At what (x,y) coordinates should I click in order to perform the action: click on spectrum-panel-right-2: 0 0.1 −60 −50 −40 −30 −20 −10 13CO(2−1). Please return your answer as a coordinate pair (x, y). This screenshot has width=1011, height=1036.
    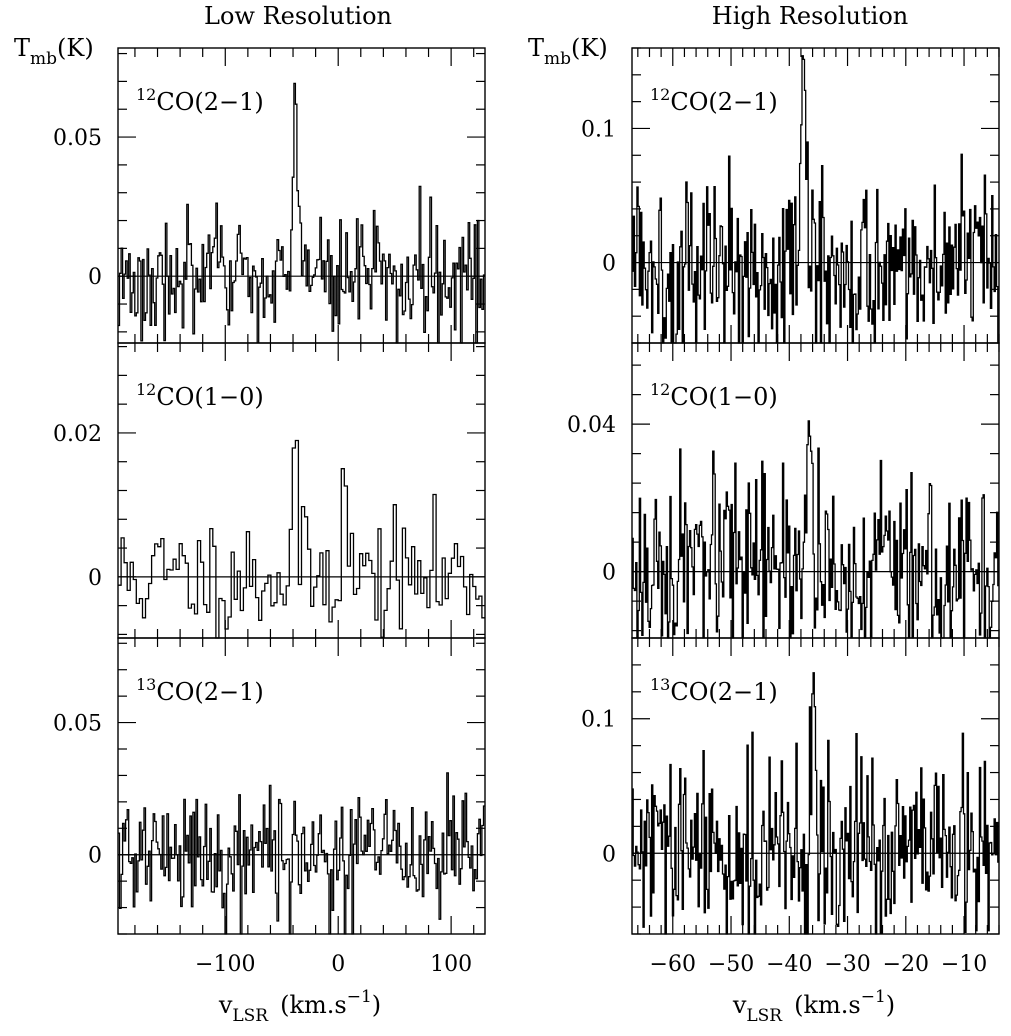
    Looking at the image, I should click on (790, 807).